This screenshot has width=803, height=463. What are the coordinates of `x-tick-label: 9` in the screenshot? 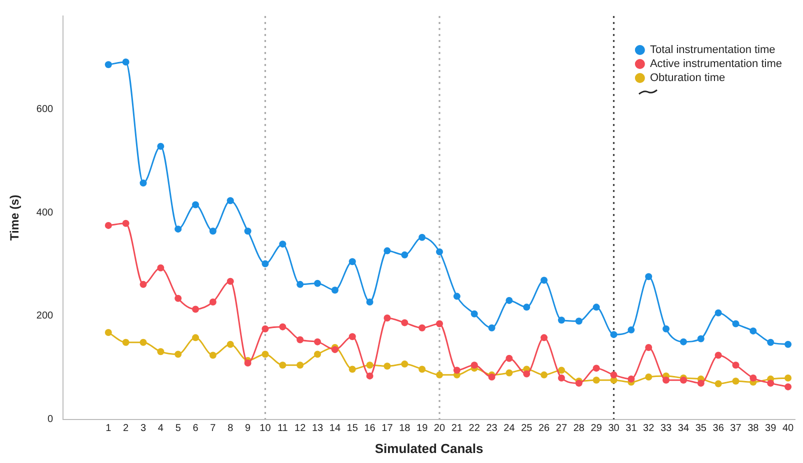 It's located at (248, 428).